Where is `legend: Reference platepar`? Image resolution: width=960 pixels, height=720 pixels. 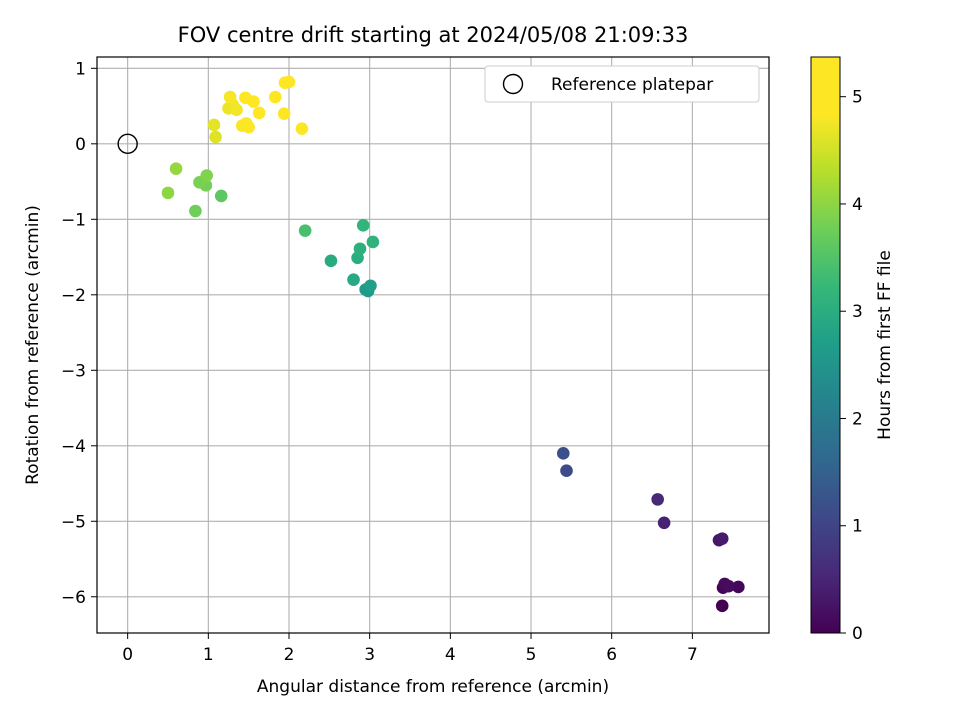
legend: Reference platepar is located at coordinates (622, 84).